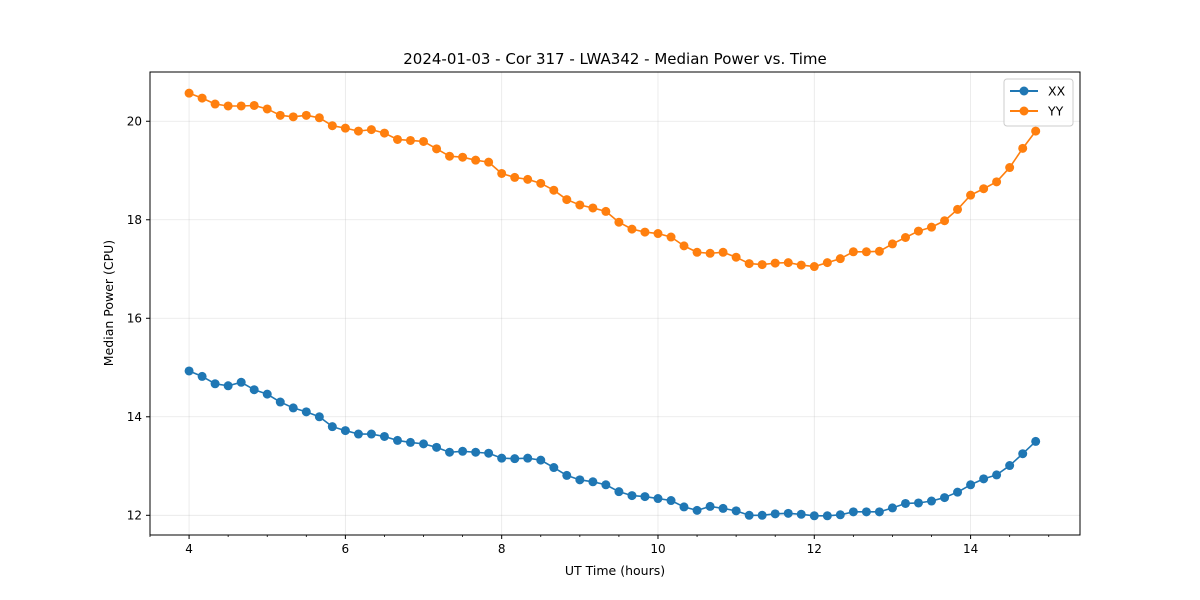 The image size is (1200, 600). What do you see at coordinates (1057, 91) in the screenshot?
I see `legend-xx-label: XX` at bounding box center [1057, 91].